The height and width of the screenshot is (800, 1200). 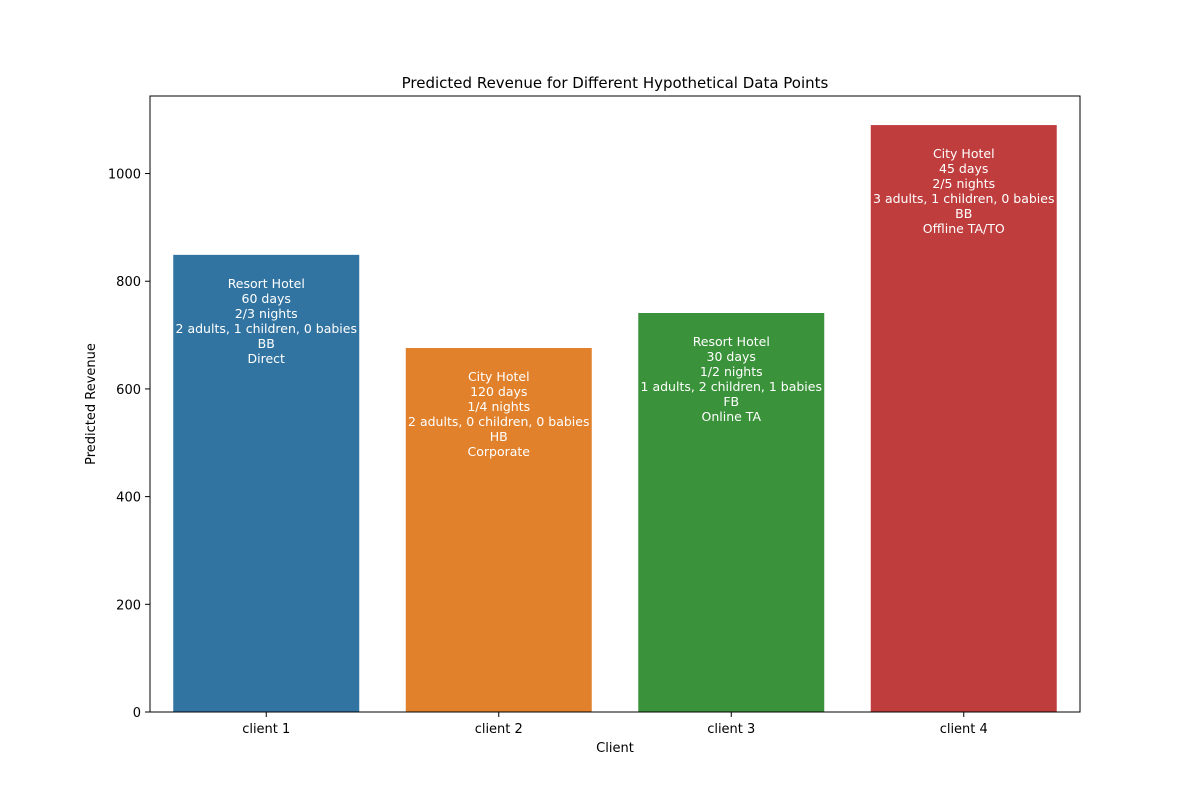 What do you see at coordinates (91, 404) in the screenshot?
I see `y-axis-label: Predicted Revenue` at bounding box center [91, 404].